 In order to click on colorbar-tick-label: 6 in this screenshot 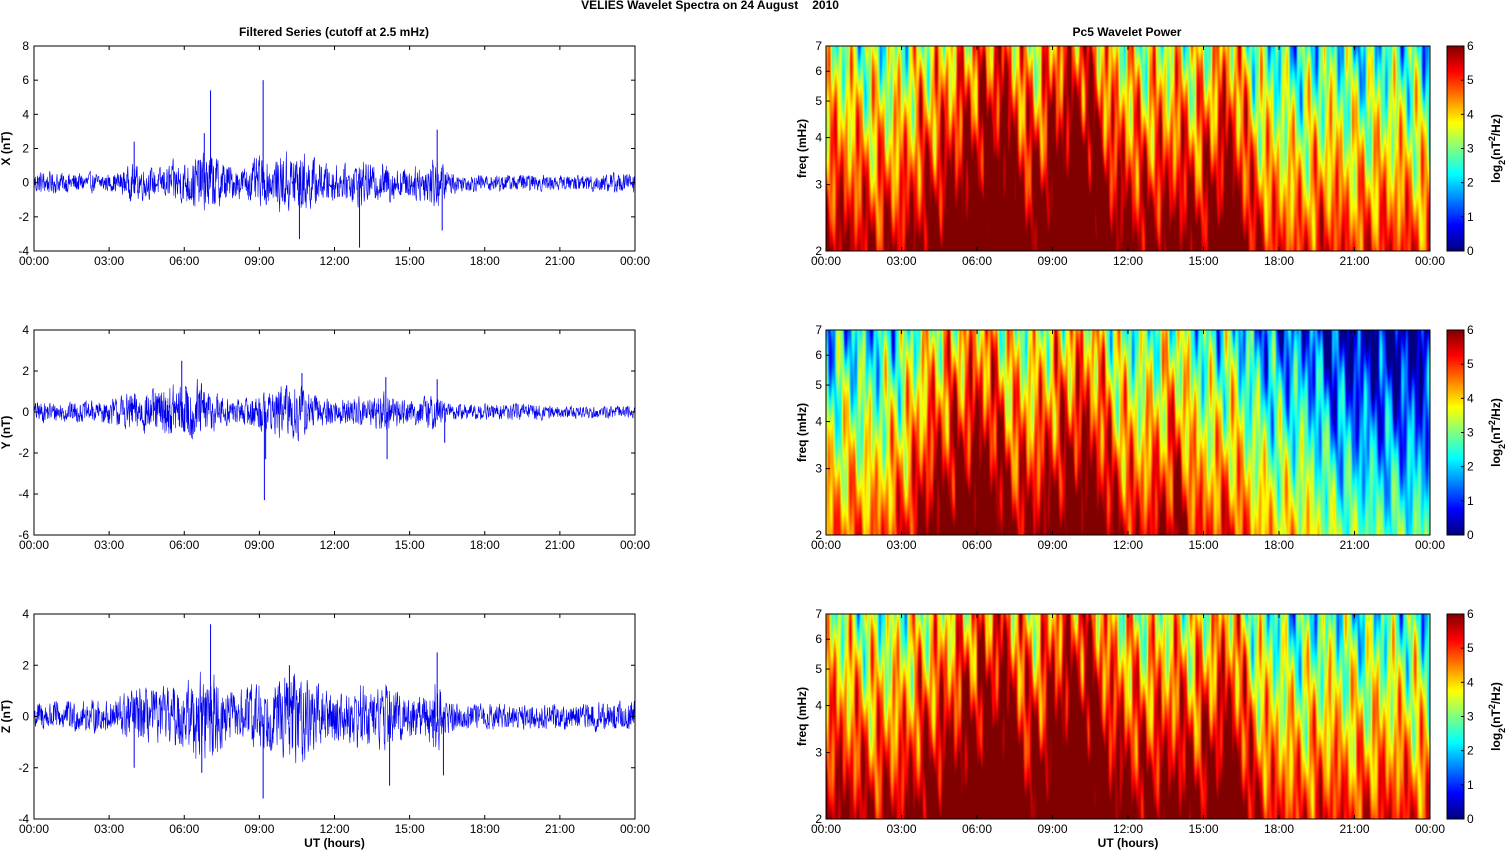, I will do `click(1470, 330)`.